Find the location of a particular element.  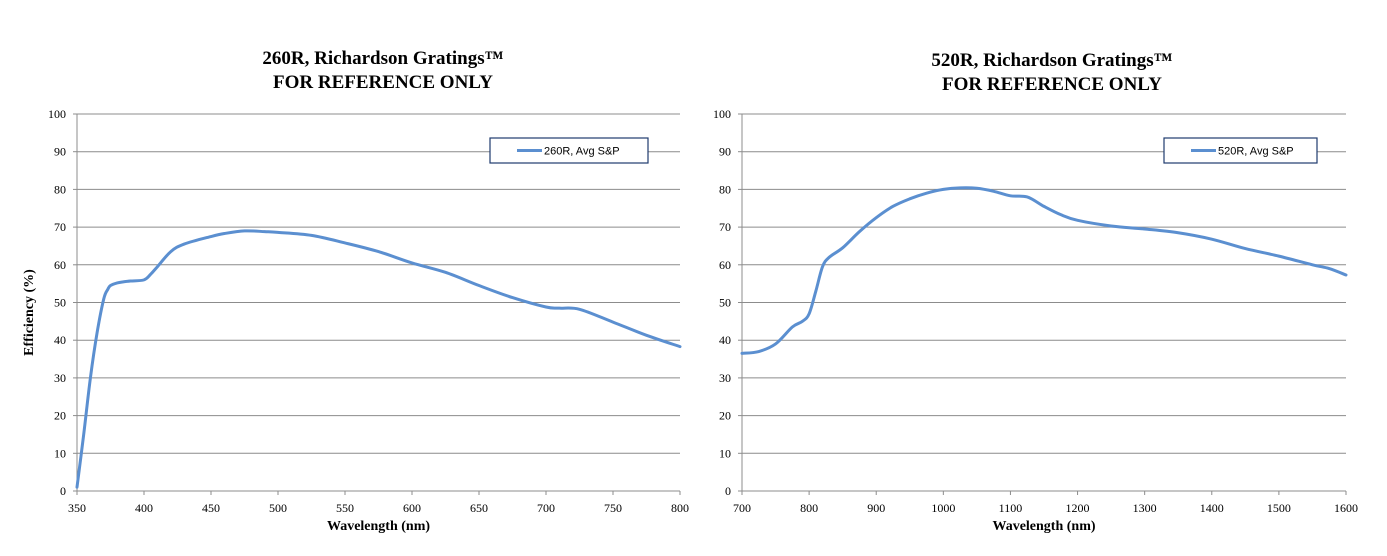

x-tick-label: 900 is located at coordinates (876, 508).